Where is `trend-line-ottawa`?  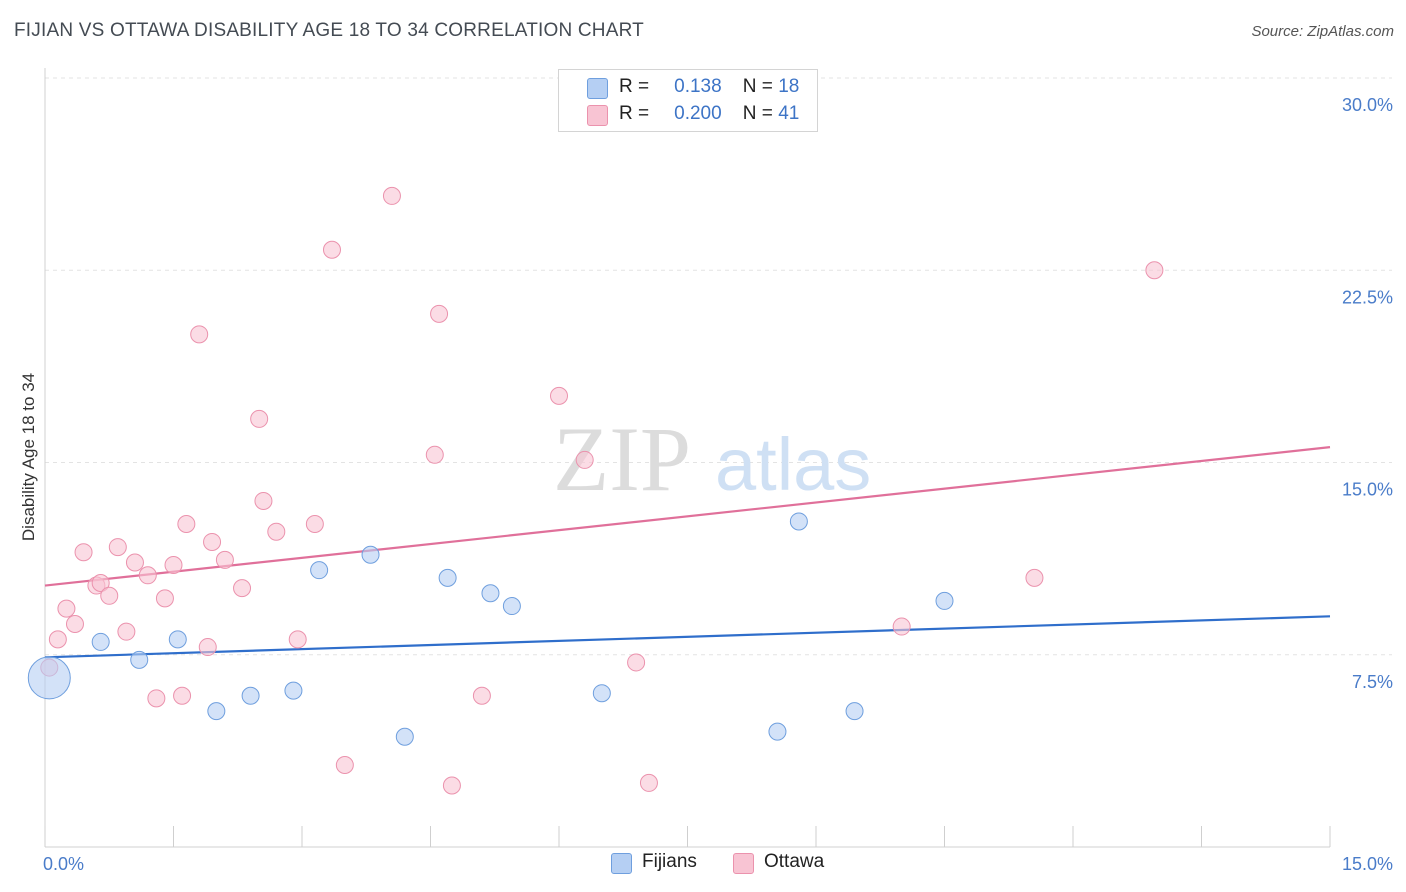 trend-line-ottawa is located at coordinates (687, 516).